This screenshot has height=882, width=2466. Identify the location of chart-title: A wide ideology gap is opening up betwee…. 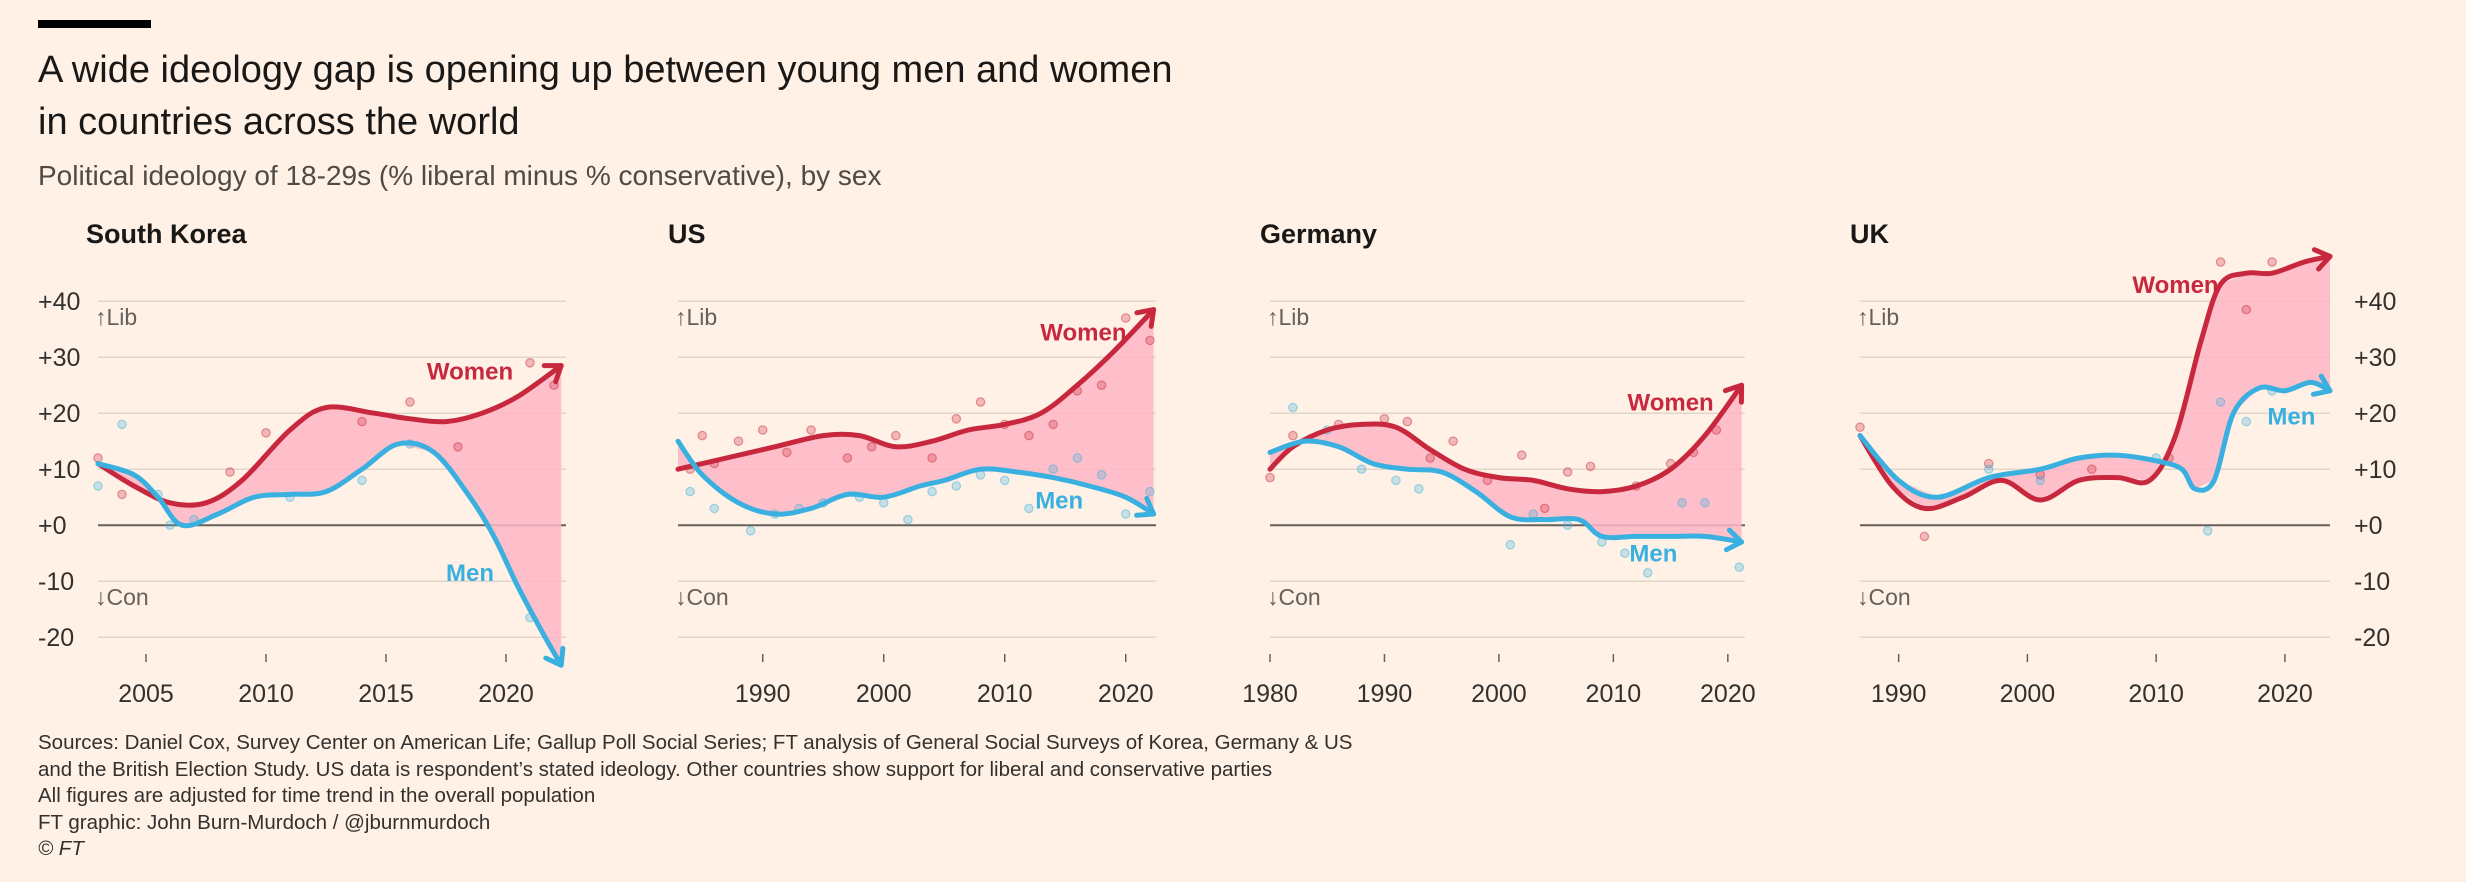
(688, 96).